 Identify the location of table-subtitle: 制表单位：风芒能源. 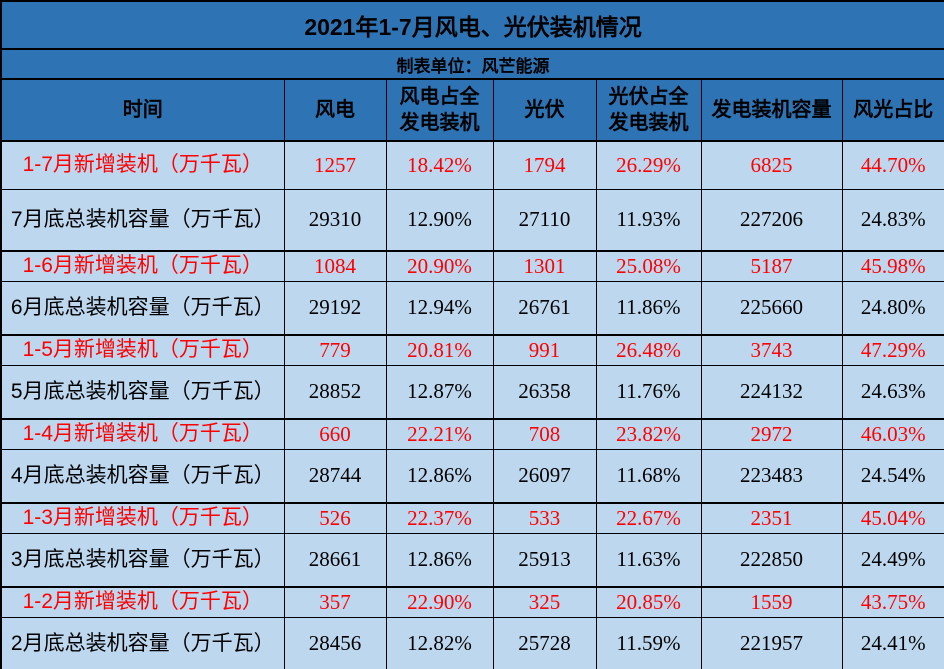
(472, 64).